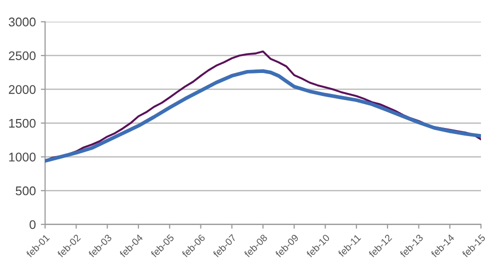 This screenshot has width=501, height=272. I want to click on y-tick-label: 2500, so click(22, 55).